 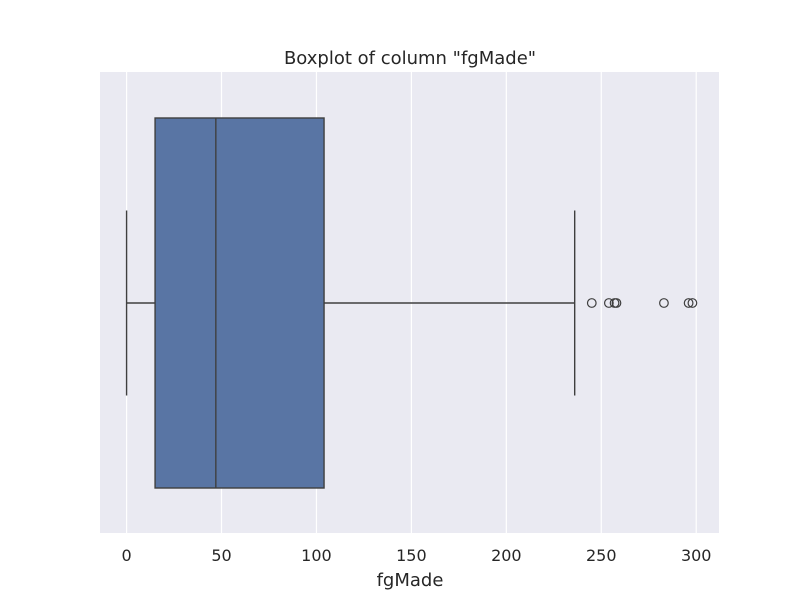 What do you see at coordinates (642, 303) in the screenshot?
I see `outlier-points` at bounding box center [642, 303].